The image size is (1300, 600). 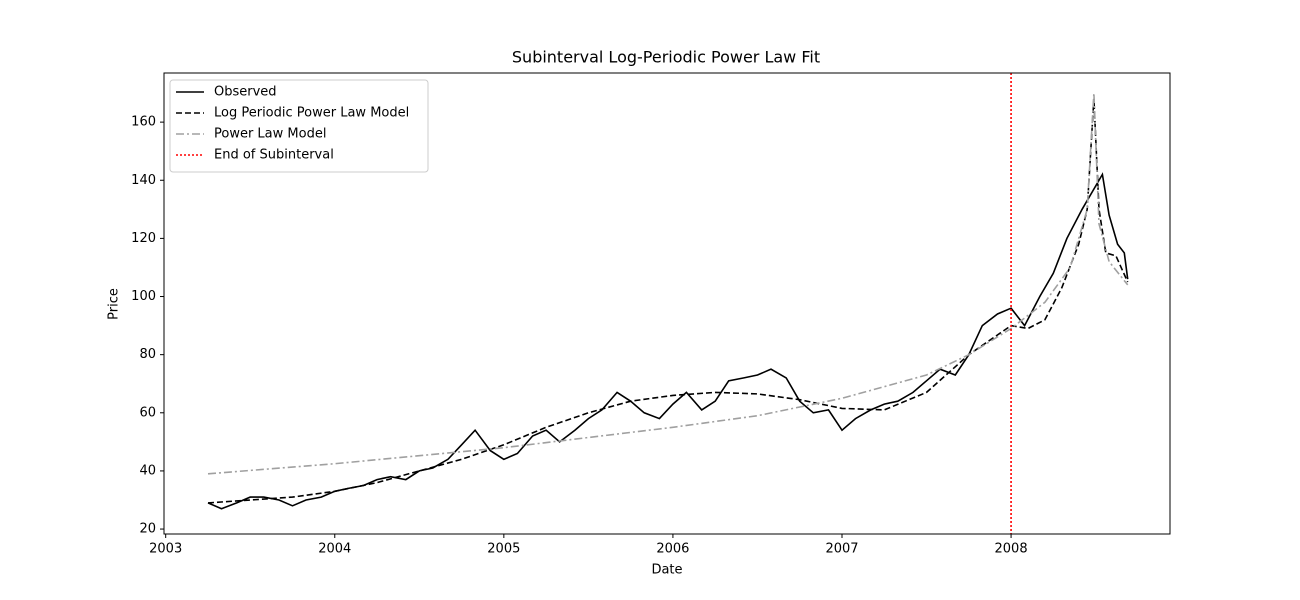 What do you see at coordinates (503, 549) in the screenshot?
I see `x-tick-label: 2005` at bounding box center [503, 549].